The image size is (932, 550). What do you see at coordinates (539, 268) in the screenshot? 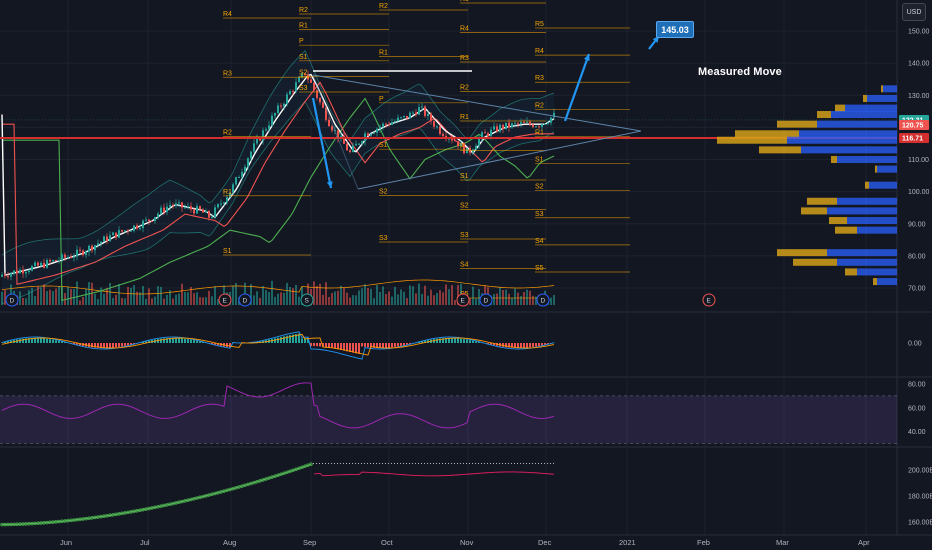
I see `pivot-dec-label: S5` at bounding box center [539, 268].